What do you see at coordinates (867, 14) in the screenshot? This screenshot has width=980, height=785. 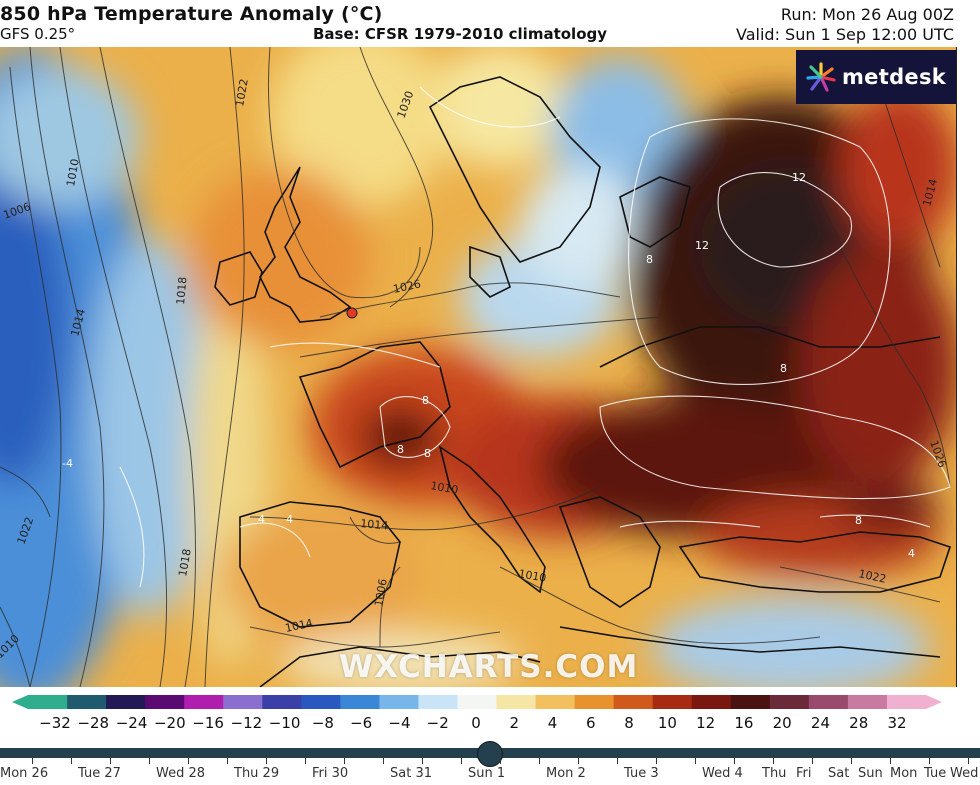 I see `run-time-label: Run: Mon 26 Aug 00Z` at bounding box center [867, 14].